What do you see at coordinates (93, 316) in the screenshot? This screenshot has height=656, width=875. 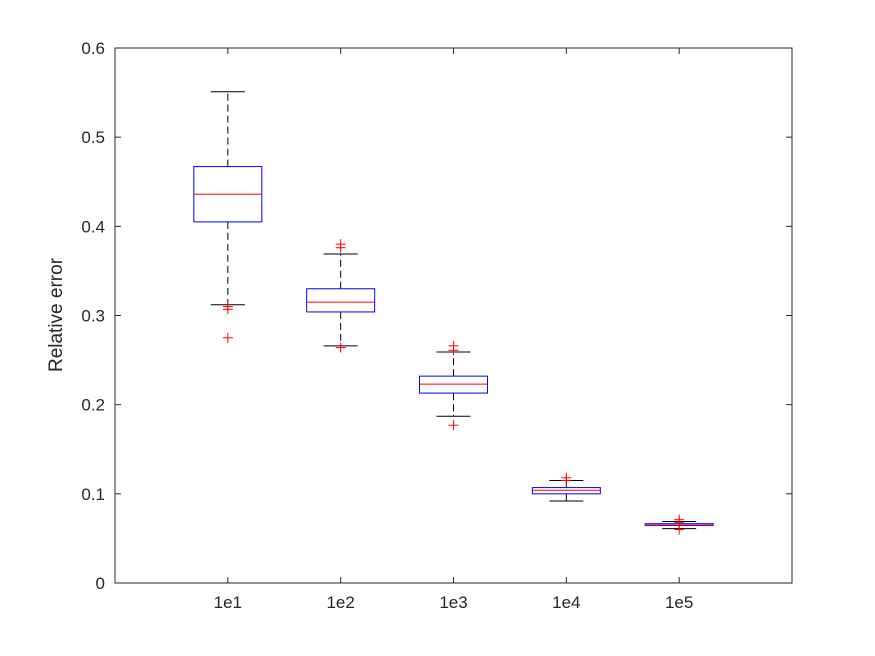 I see `y-tick-label: 0.3` at bounding box center [93, 316].